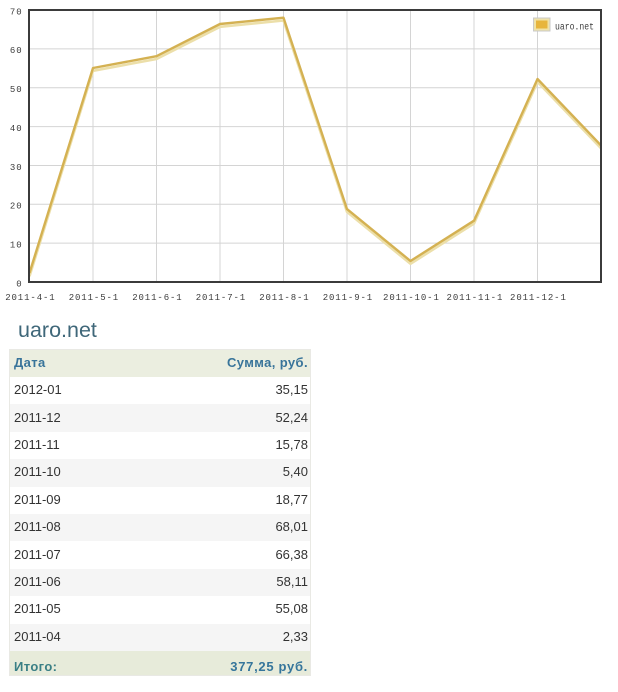  Describe the element at coordinates (16, 168) in the screenshot. I see `svg-text: 30` at that location.